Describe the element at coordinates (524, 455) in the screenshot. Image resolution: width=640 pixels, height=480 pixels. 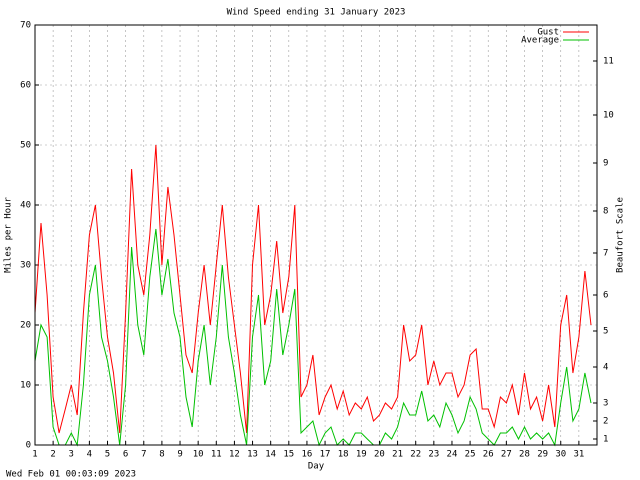
I see `x-tick-label: 28` at that location.